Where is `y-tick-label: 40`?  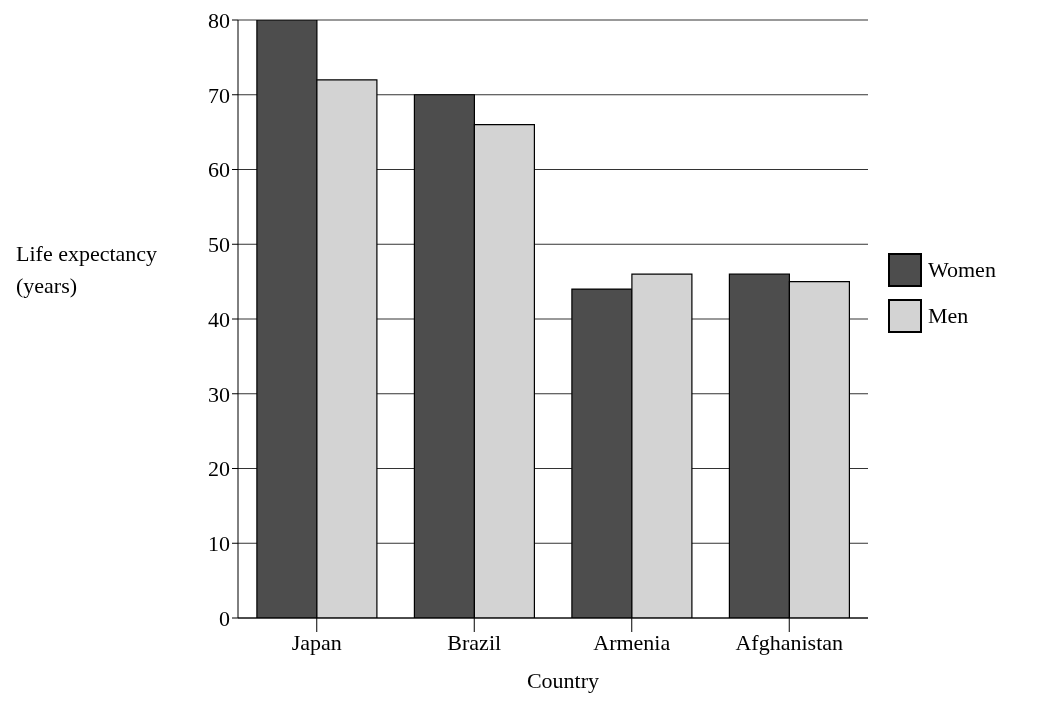
y-tick-label: 40 is located at coordinates (219, 319).